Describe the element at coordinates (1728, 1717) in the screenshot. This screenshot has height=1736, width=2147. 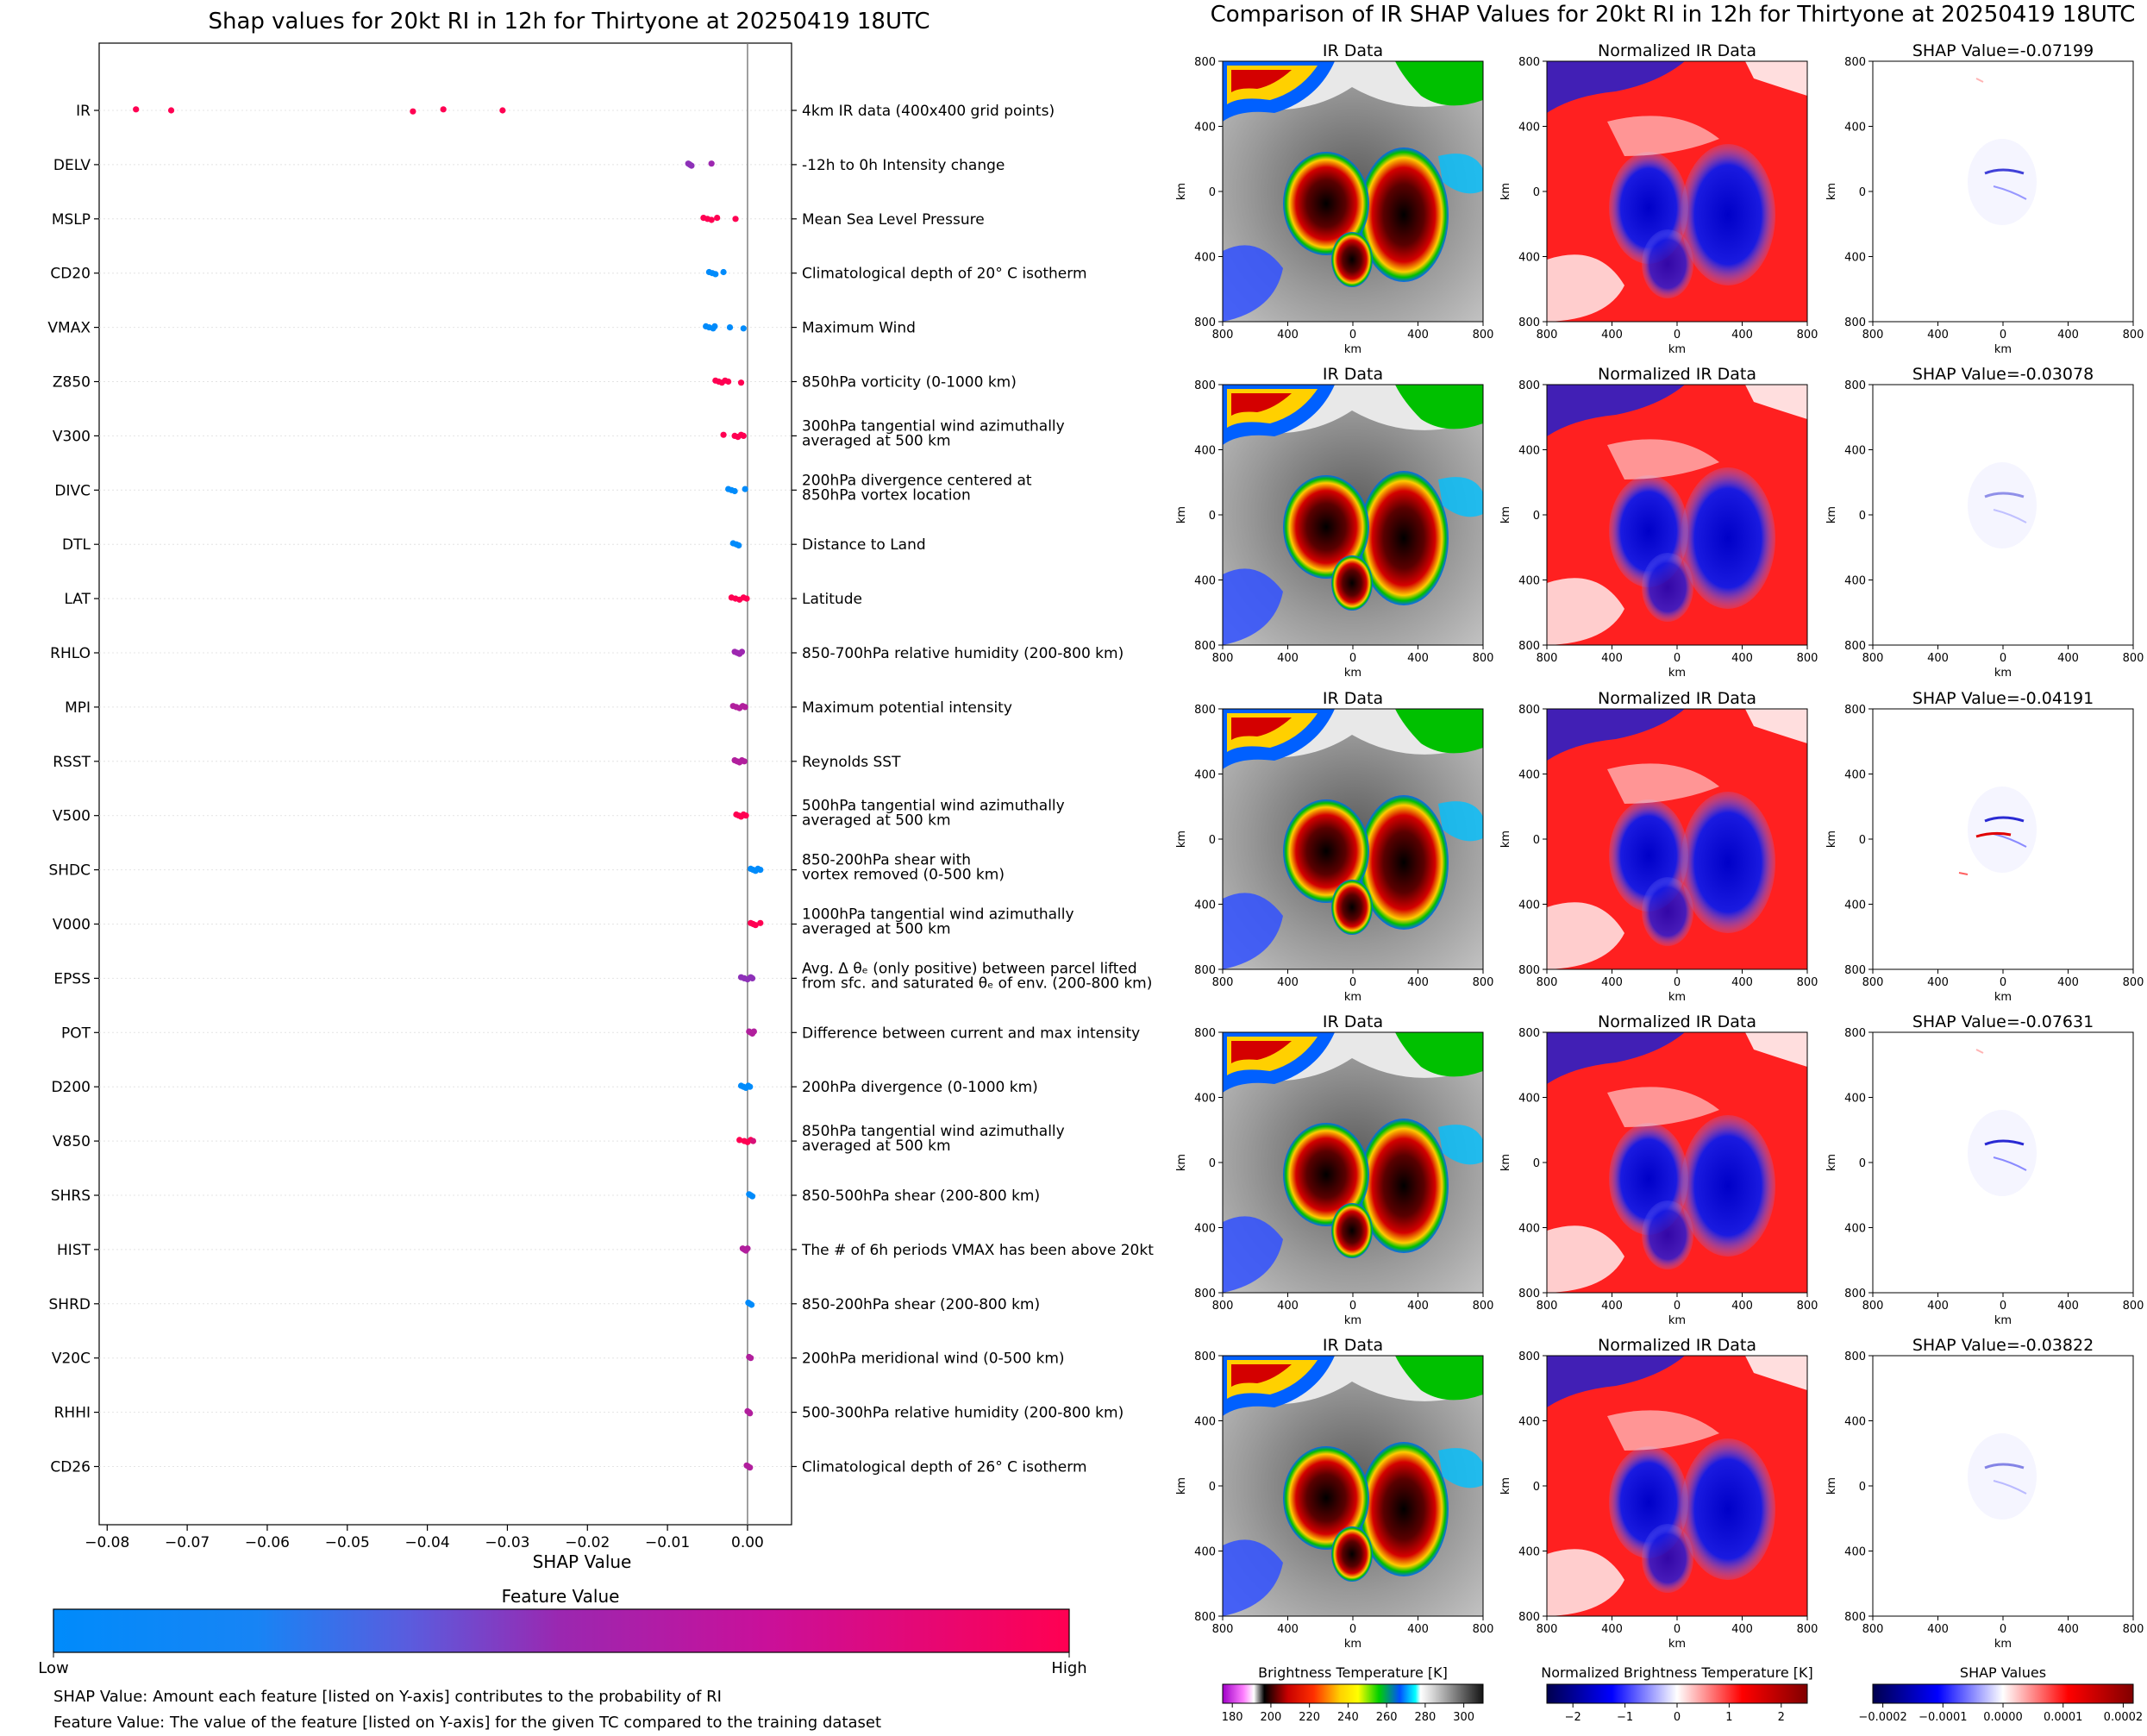
I see `colorbar-tick-label: 1` at that location.